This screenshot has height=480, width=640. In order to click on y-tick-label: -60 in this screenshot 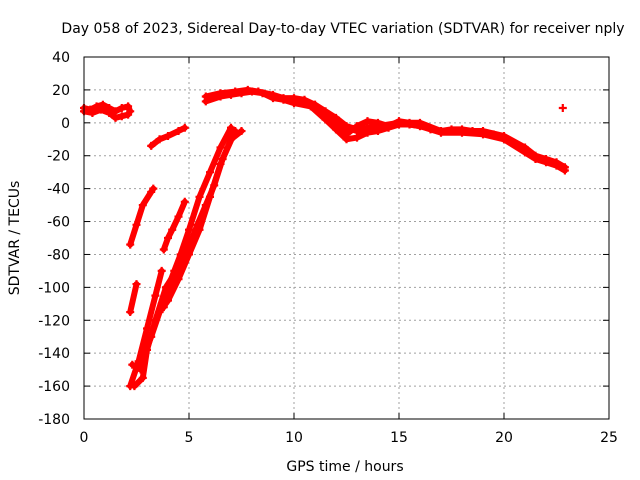, I will do `click(58, 223)`.